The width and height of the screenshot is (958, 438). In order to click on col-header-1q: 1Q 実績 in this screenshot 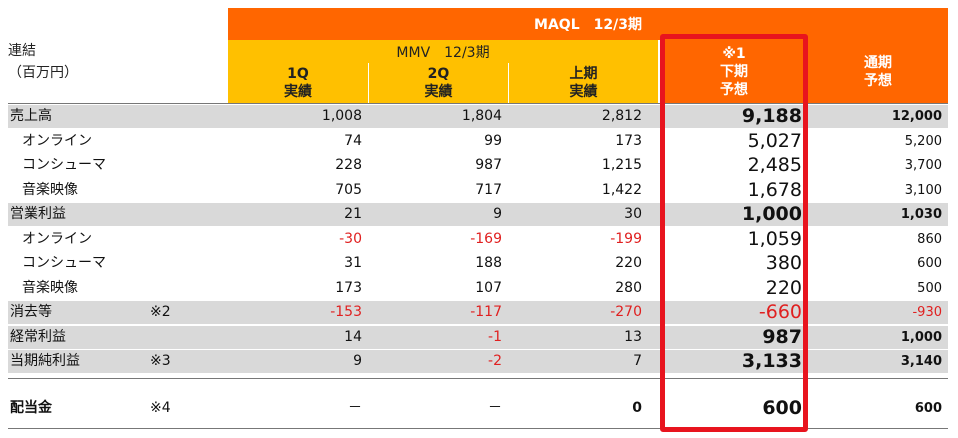, I will do `click(298, 83)`.